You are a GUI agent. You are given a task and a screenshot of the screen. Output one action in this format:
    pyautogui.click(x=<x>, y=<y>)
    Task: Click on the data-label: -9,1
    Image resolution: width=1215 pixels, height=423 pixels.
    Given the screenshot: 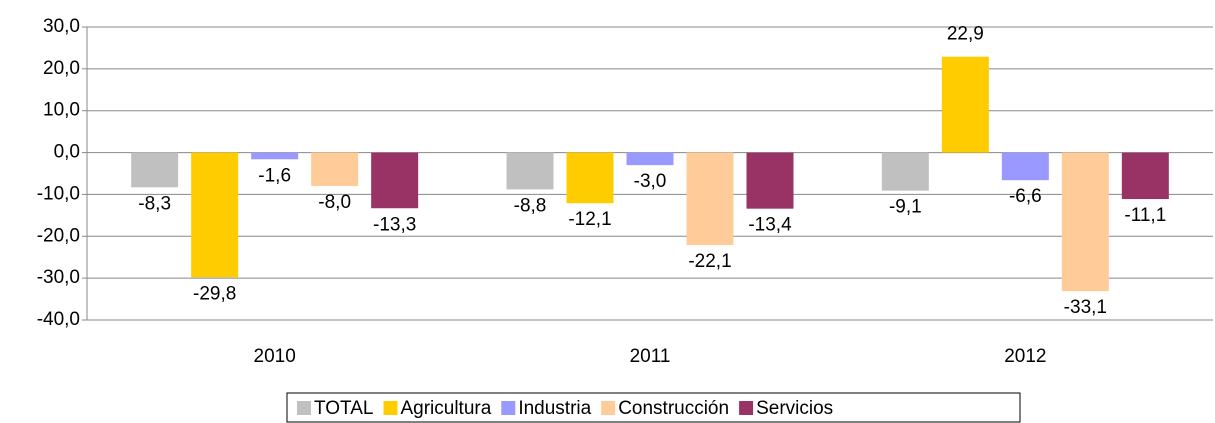 What is the action you would take?
    pyautogui.click(x=905, y=207)
    